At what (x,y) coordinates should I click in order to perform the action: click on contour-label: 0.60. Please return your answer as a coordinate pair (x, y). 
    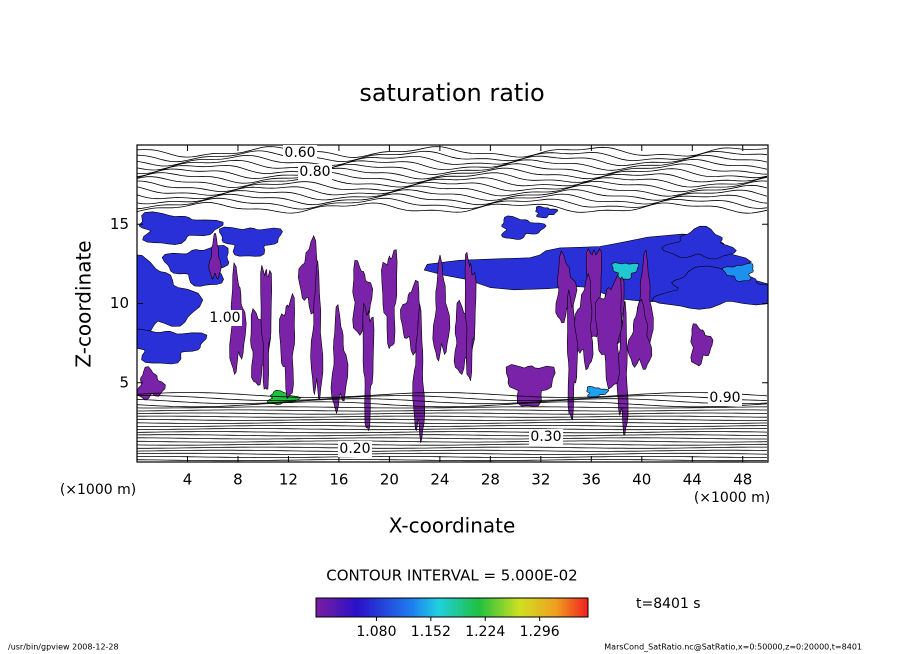
    Looking at the image, I should click on (299, 153).